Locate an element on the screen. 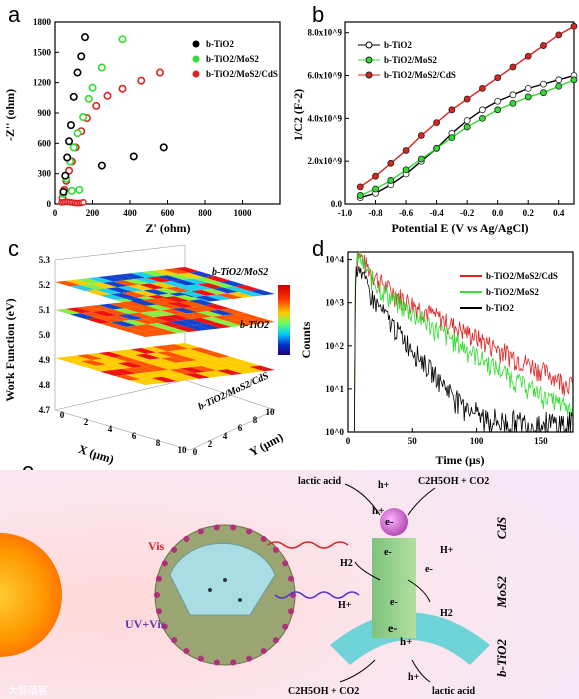  watermark-text: 大部落客 is located at coordinates (28, 690).